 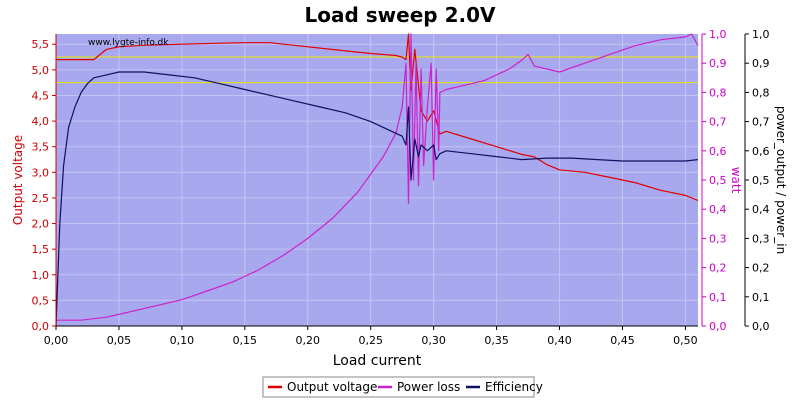 I want to click on y-right1-tick-label: 0,1, so click(x=718, y=297).